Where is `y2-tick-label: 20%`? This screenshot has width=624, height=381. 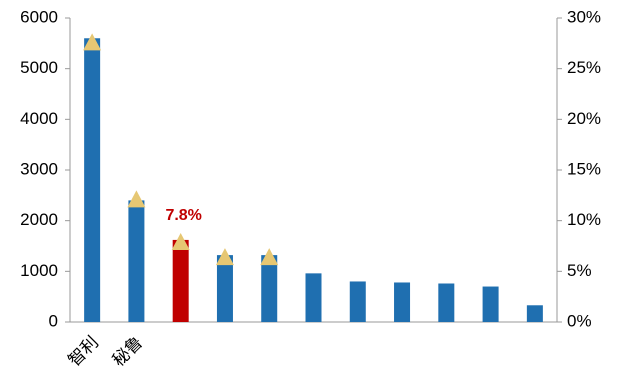
y2-tick-label: 20% is located at coordinates (584, 118).